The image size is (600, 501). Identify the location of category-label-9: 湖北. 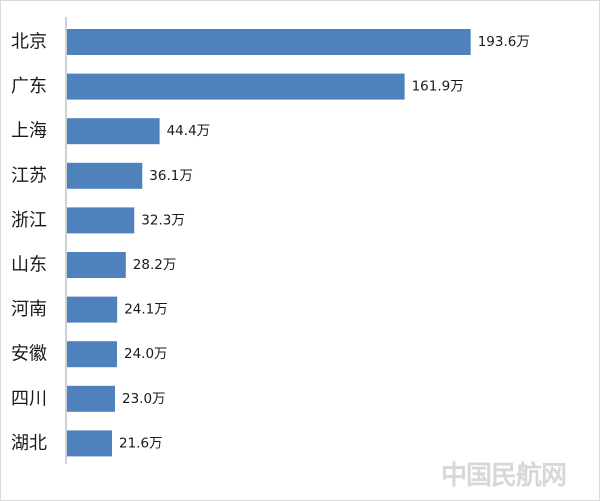
(29, 443).